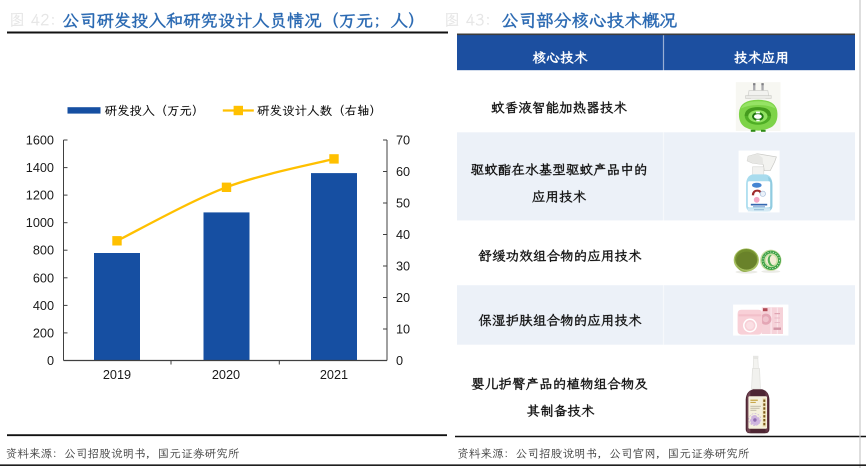 The image size is (866, 473). What do you see at coordinates (403, 298) in the screenshot?
I see `svg-text: 20` at bounding box center [403, 298].